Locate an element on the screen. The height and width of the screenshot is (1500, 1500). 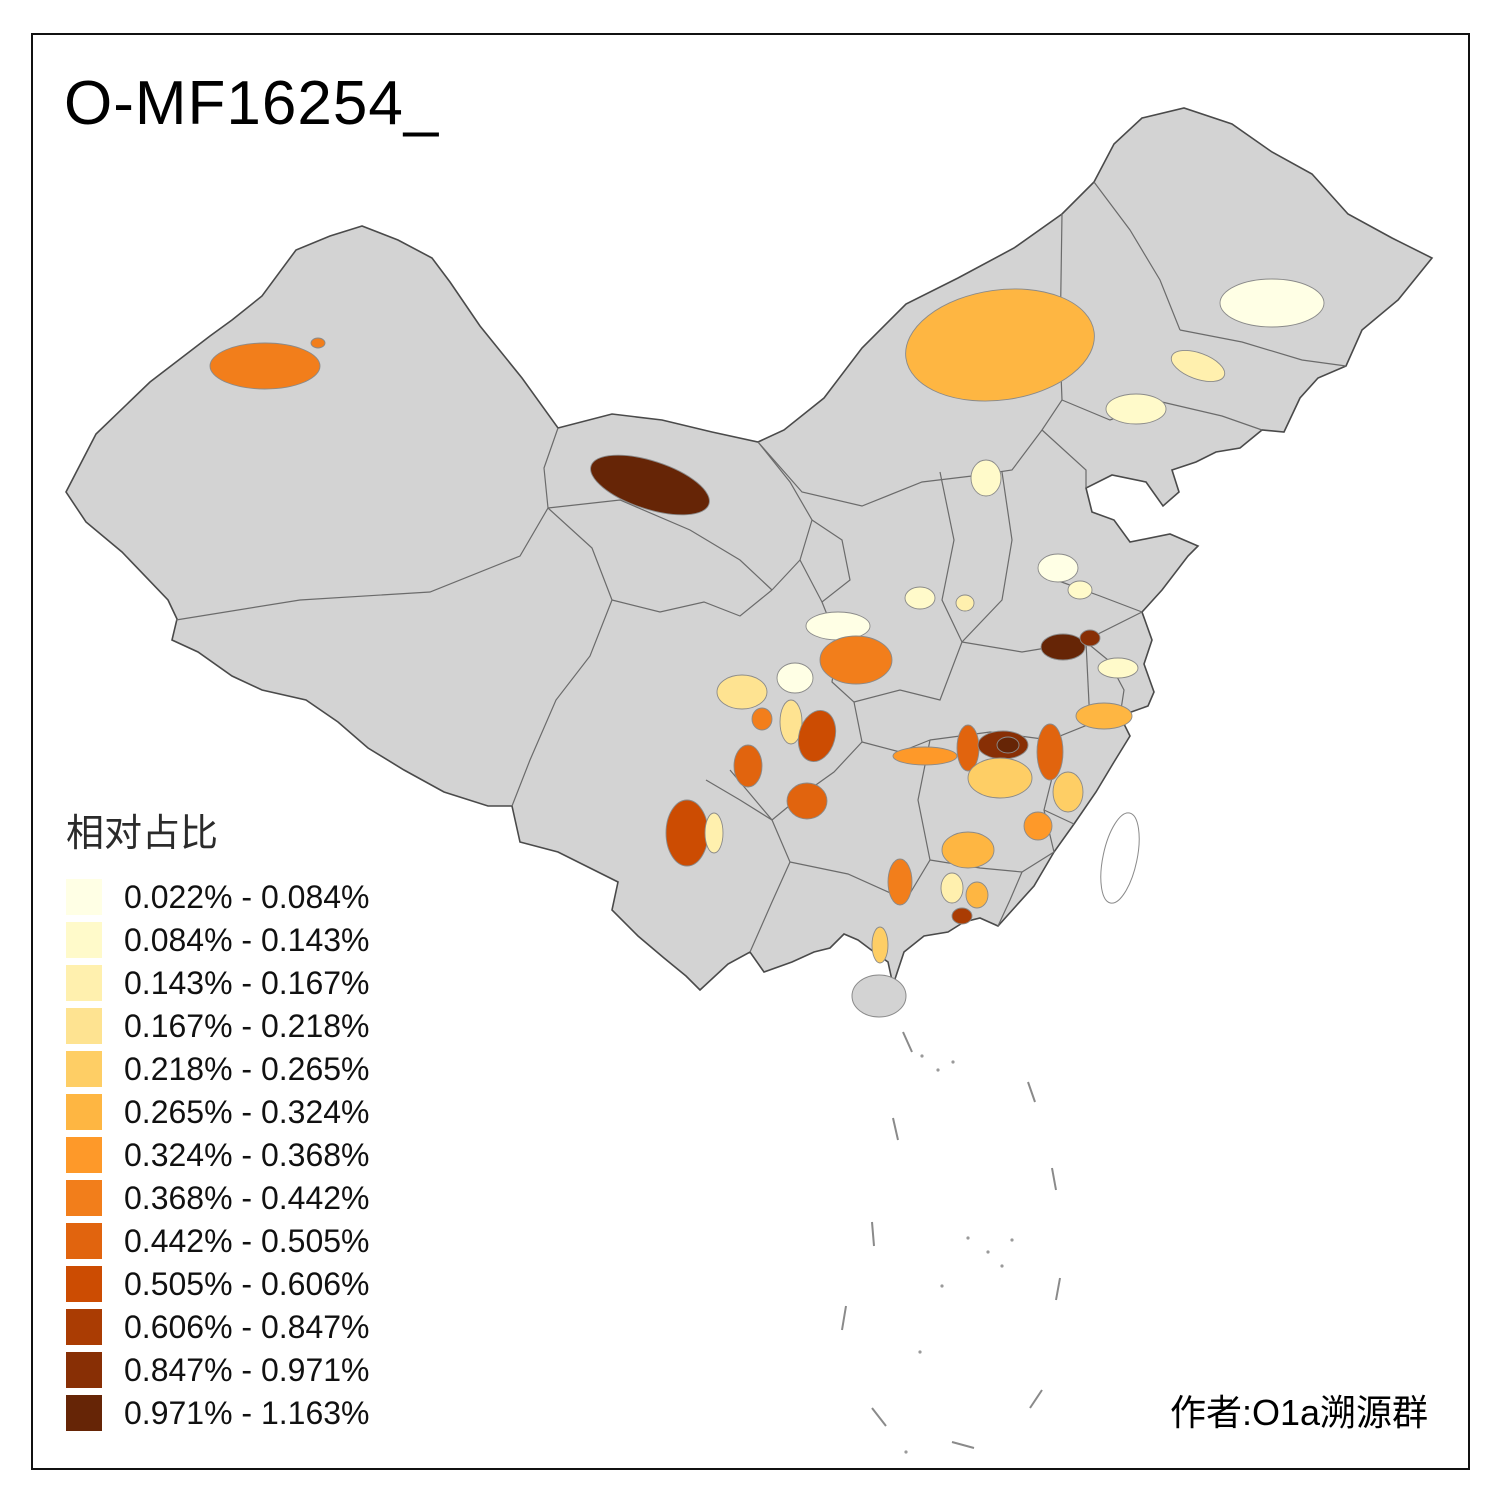
legend-range-label: 0.022% - 0.084% is located at coordinates (247, 896).